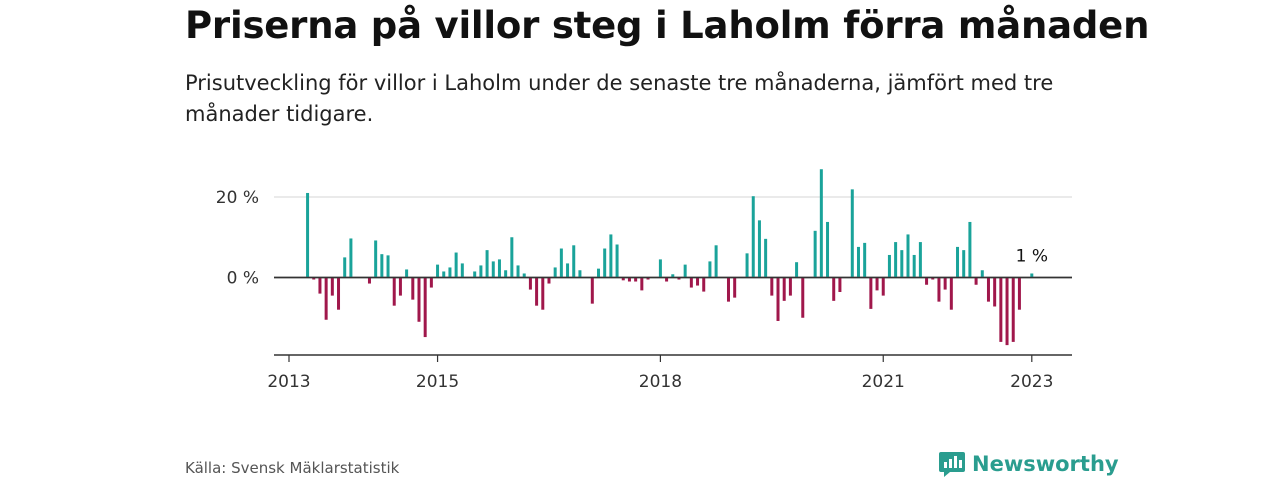 The width and height of the screenshot is (1280, 480). What do you see at coordinates (673, 237) in the screenshot?
I see `gridlines` at bounding box center [673, 237].